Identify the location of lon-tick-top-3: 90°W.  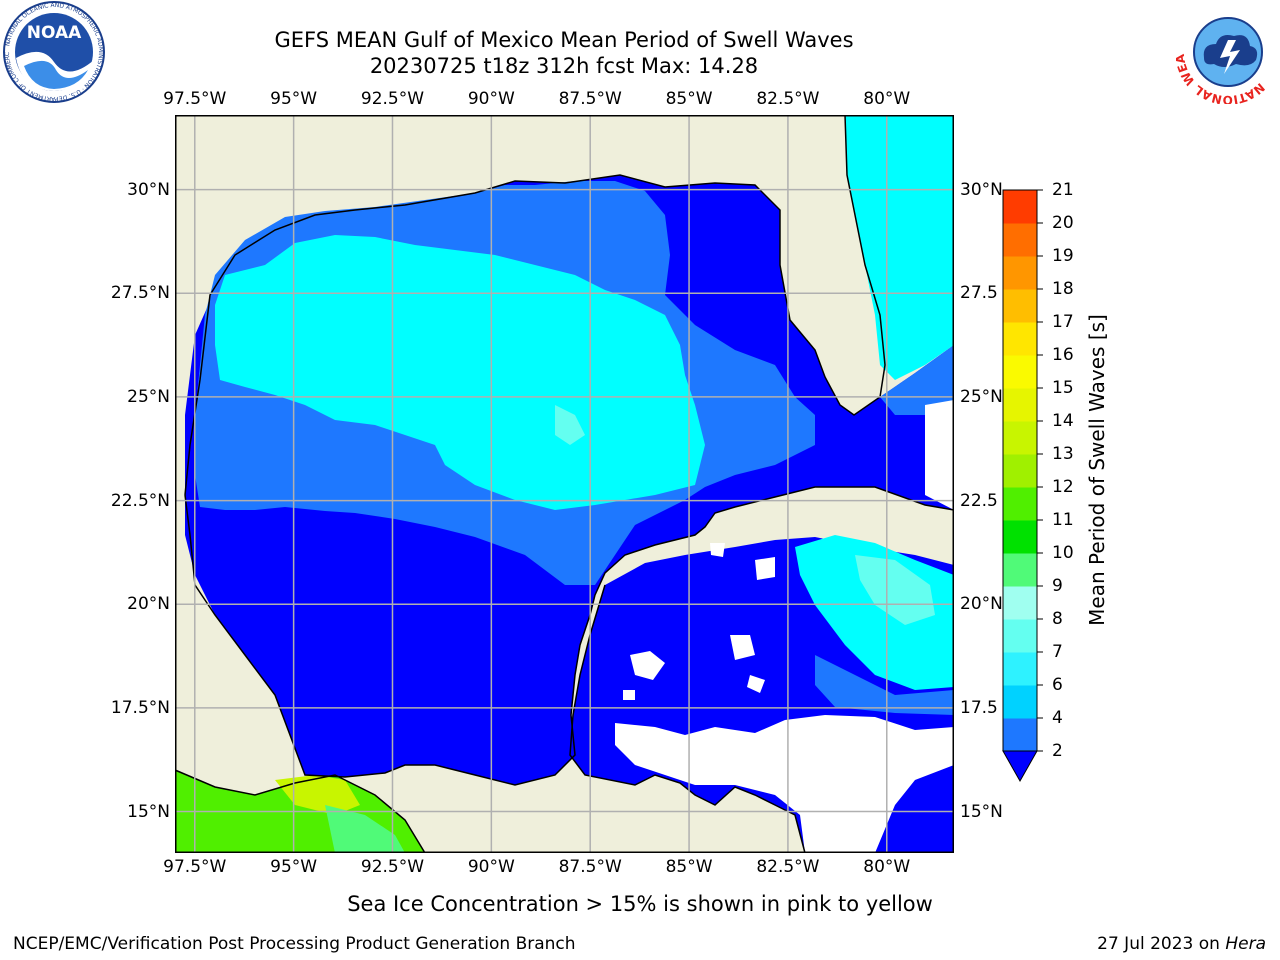
(491, 99).